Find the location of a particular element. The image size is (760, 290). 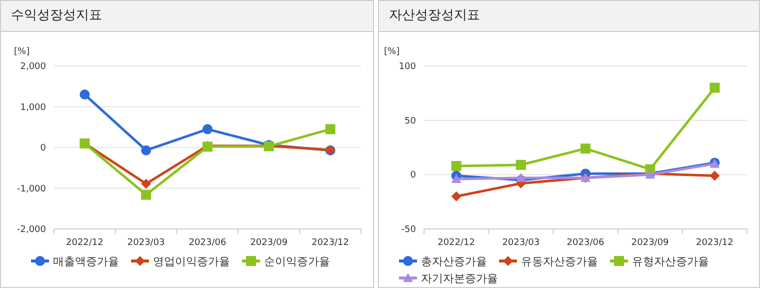

y-tick-label: -1,000 is located at coordinates (31, 189).